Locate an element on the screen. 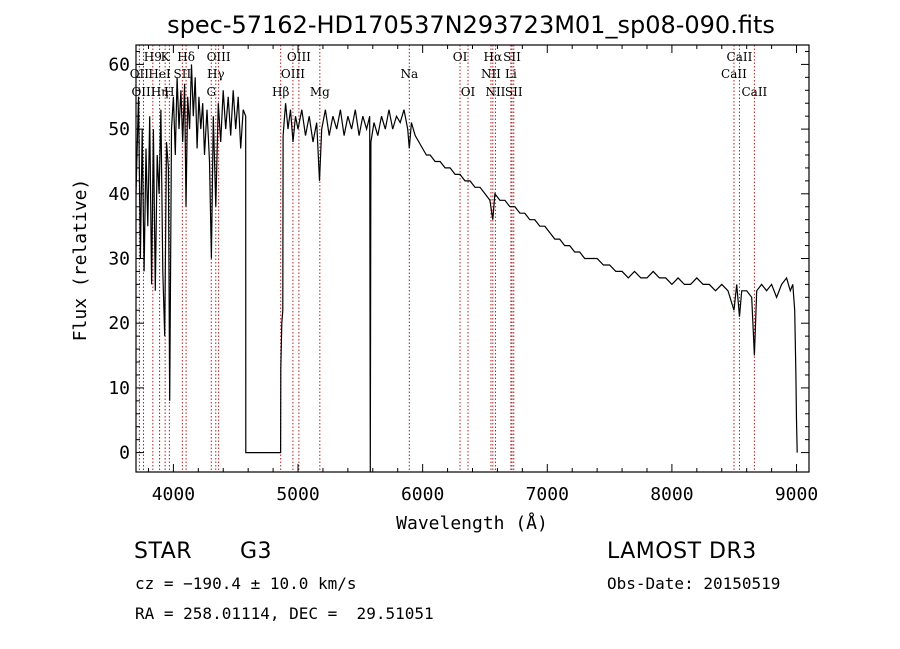  line-marker-label: Na is located at coordinates (409, 74).